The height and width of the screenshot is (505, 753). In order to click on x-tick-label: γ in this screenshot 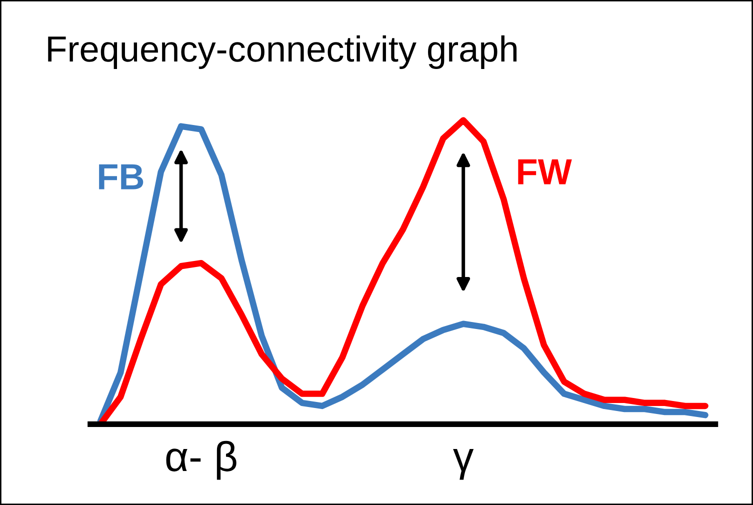, I will do `click(463, 464)`.